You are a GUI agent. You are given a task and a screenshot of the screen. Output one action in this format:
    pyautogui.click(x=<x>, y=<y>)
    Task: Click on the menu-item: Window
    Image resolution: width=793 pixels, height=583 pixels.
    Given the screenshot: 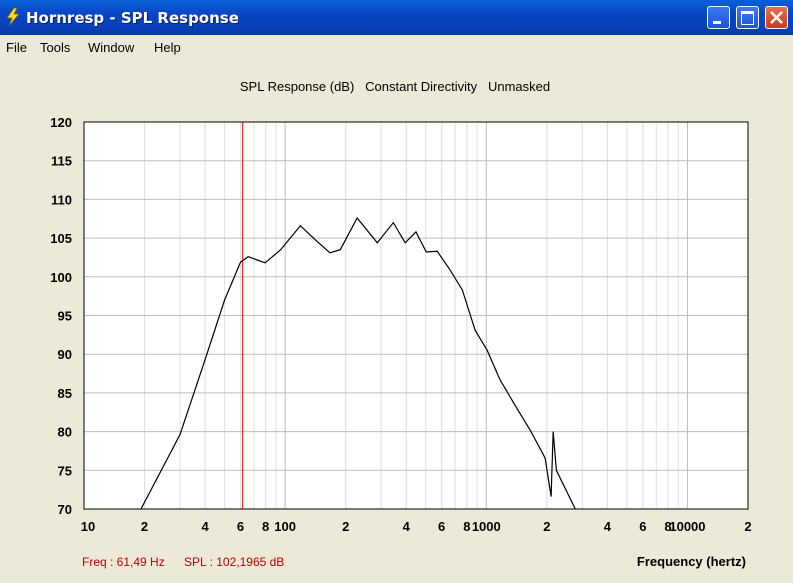 What is the action you would take?
    pyautogui.click(x=111, y=47)
    